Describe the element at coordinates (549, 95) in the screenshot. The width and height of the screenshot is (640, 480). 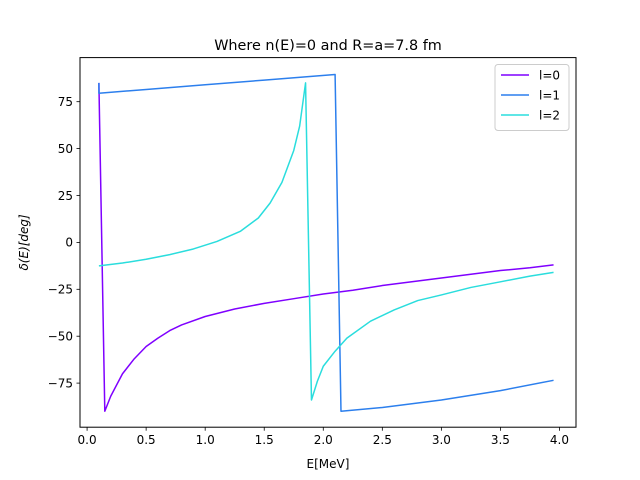
I see `legend-label-1: l=1` at that location.